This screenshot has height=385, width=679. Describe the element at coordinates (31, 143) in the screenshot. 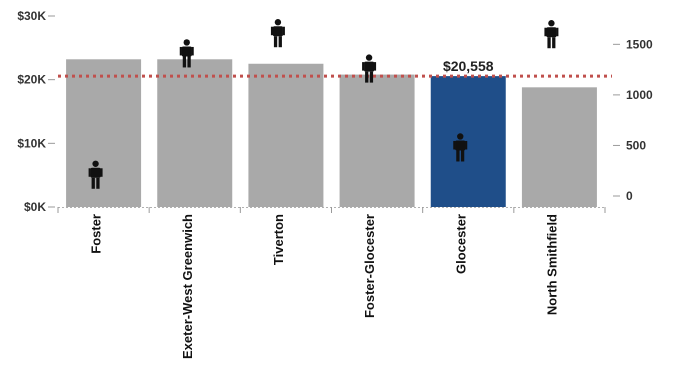

I see `left-tick-label: $10K` at that location.